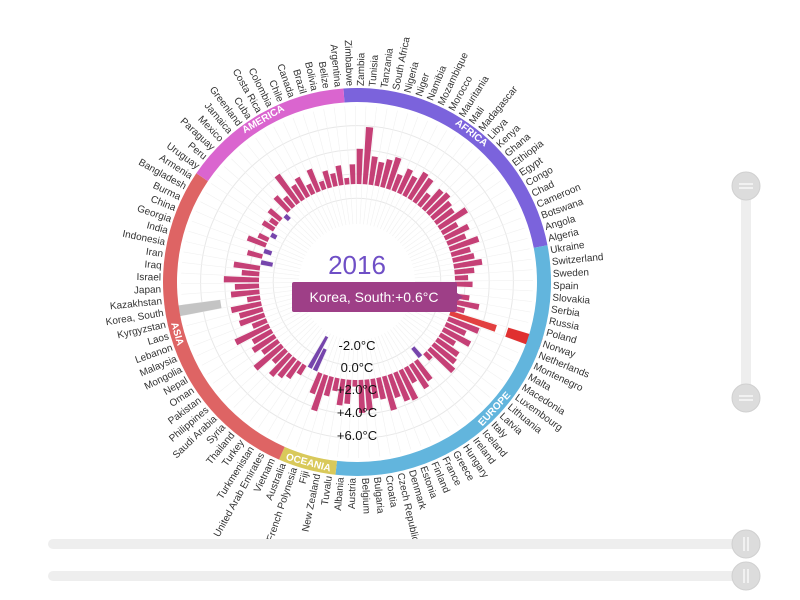 The height and width of the screenshot is (600, 800). Describe the element at coordinates (378, 495) in the screenshot. I see `country-label: Bulgaria` at that location.